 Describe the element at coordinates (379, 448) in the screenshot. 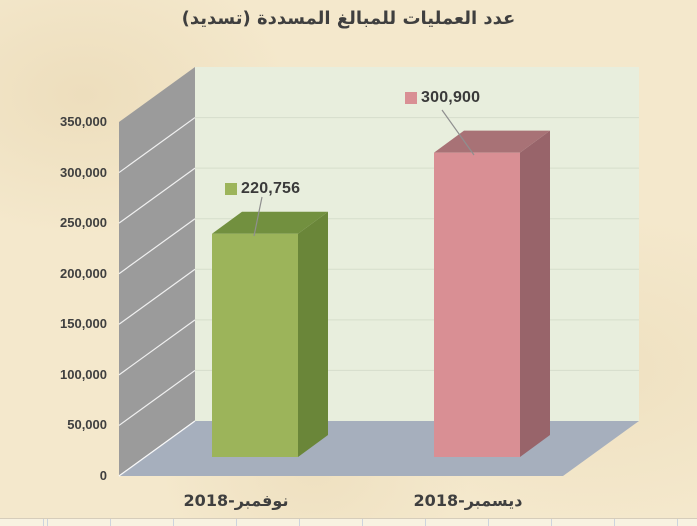

I see `chart-floor` at that location.